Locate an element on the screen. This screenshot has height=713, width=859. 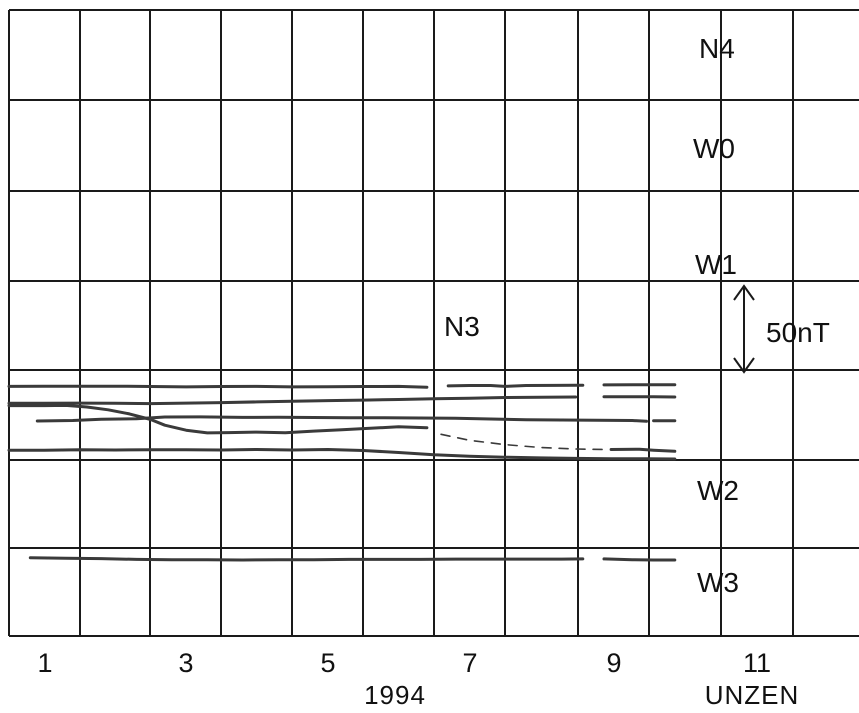
scale-bar: 50nT is located at coordinates (781, 329).